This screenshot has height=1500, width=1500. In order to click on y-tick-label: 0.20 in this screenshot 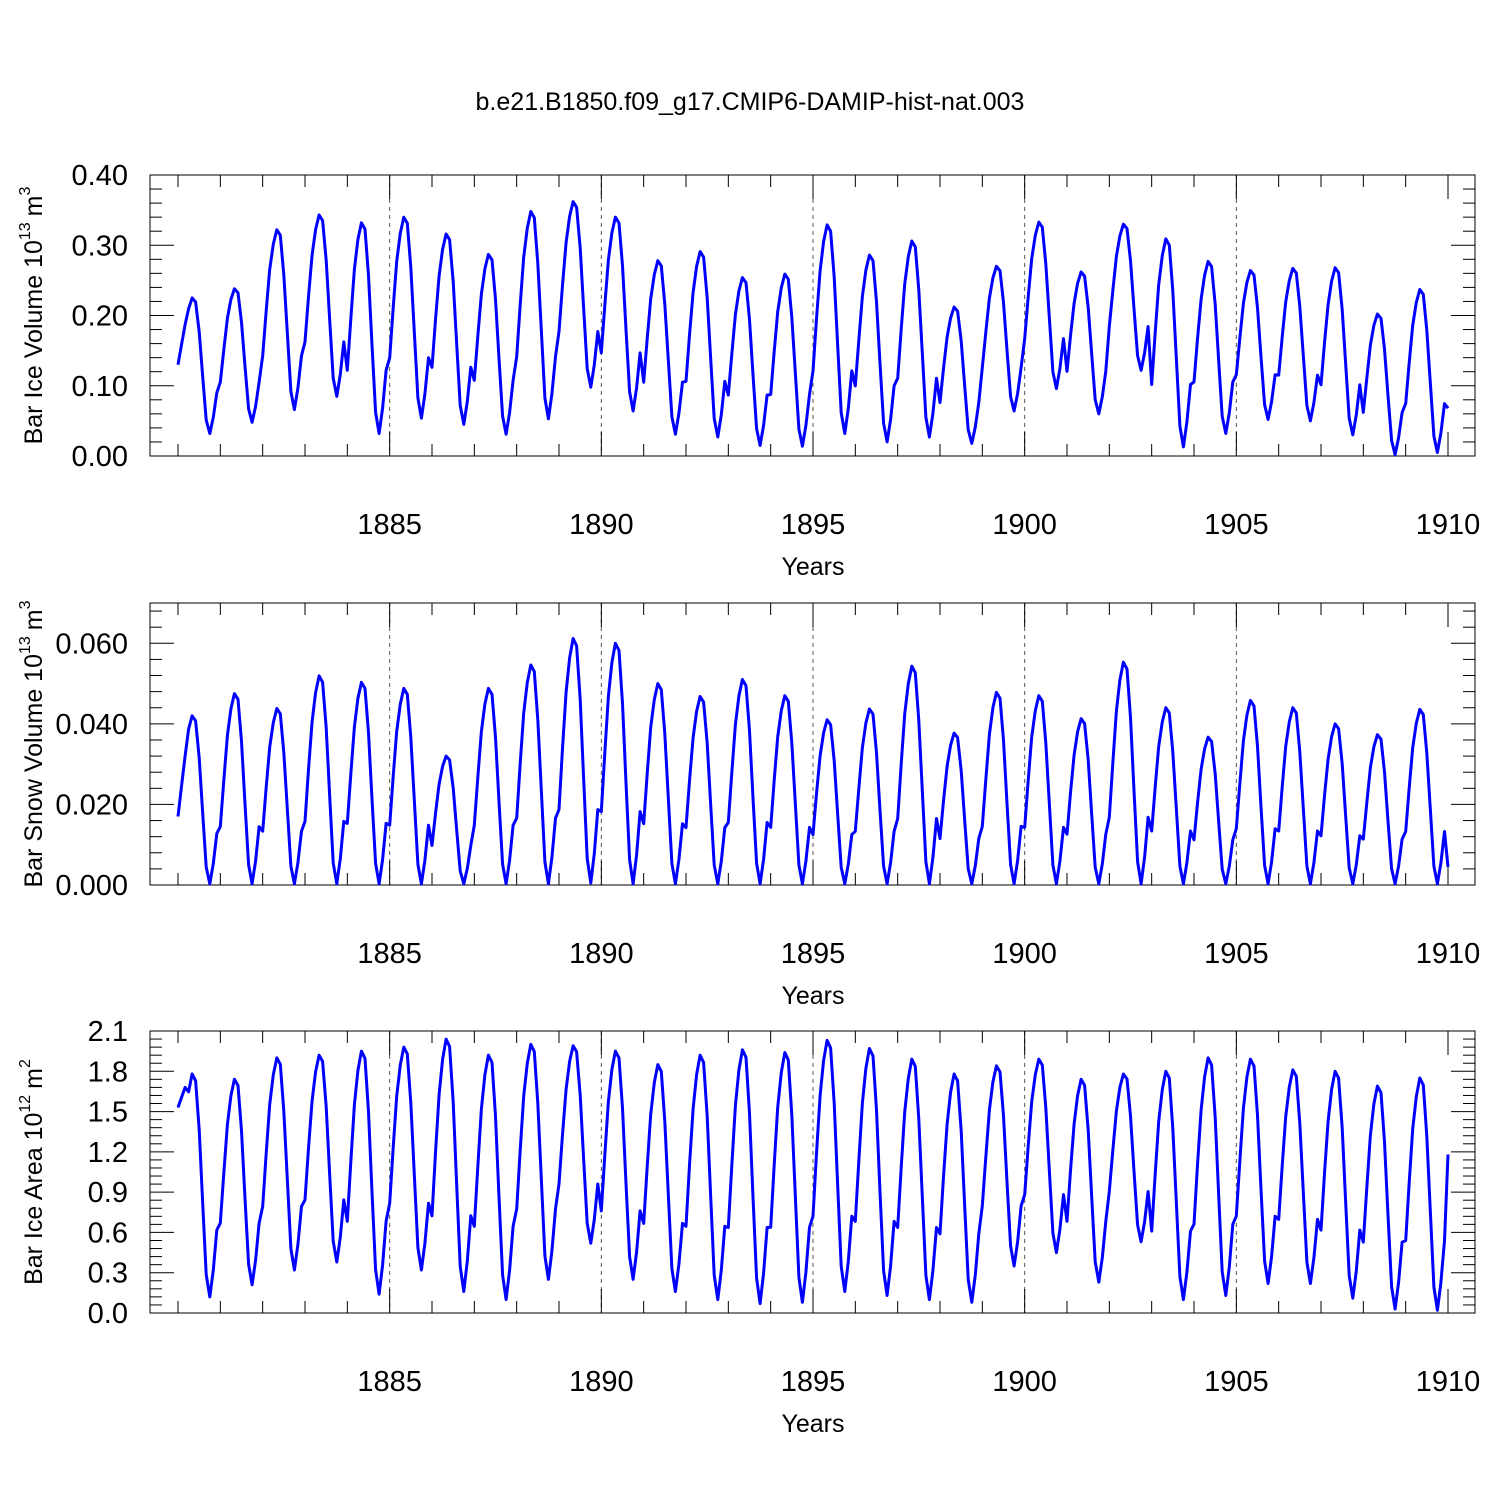, I will do `click(100, 317)`.